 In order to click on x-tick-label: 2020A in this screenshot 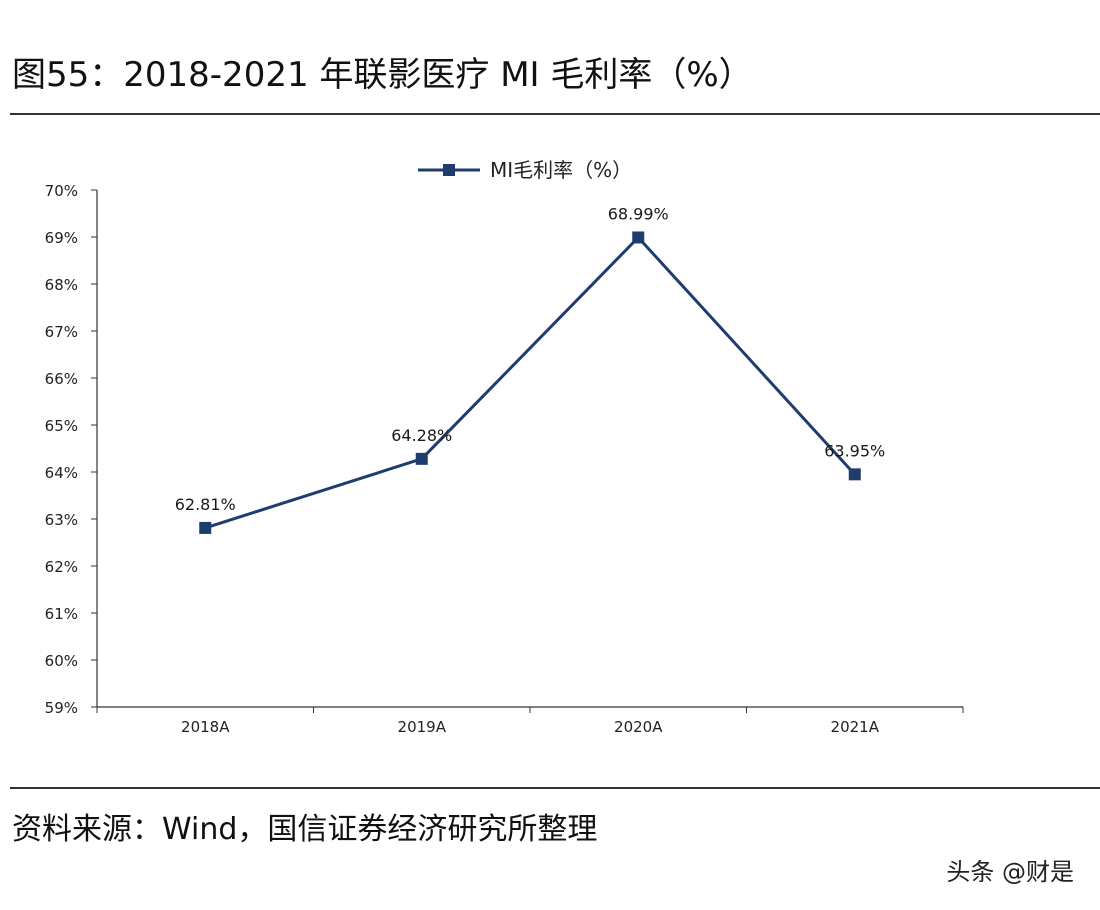, I will do `click(638, 727)`.